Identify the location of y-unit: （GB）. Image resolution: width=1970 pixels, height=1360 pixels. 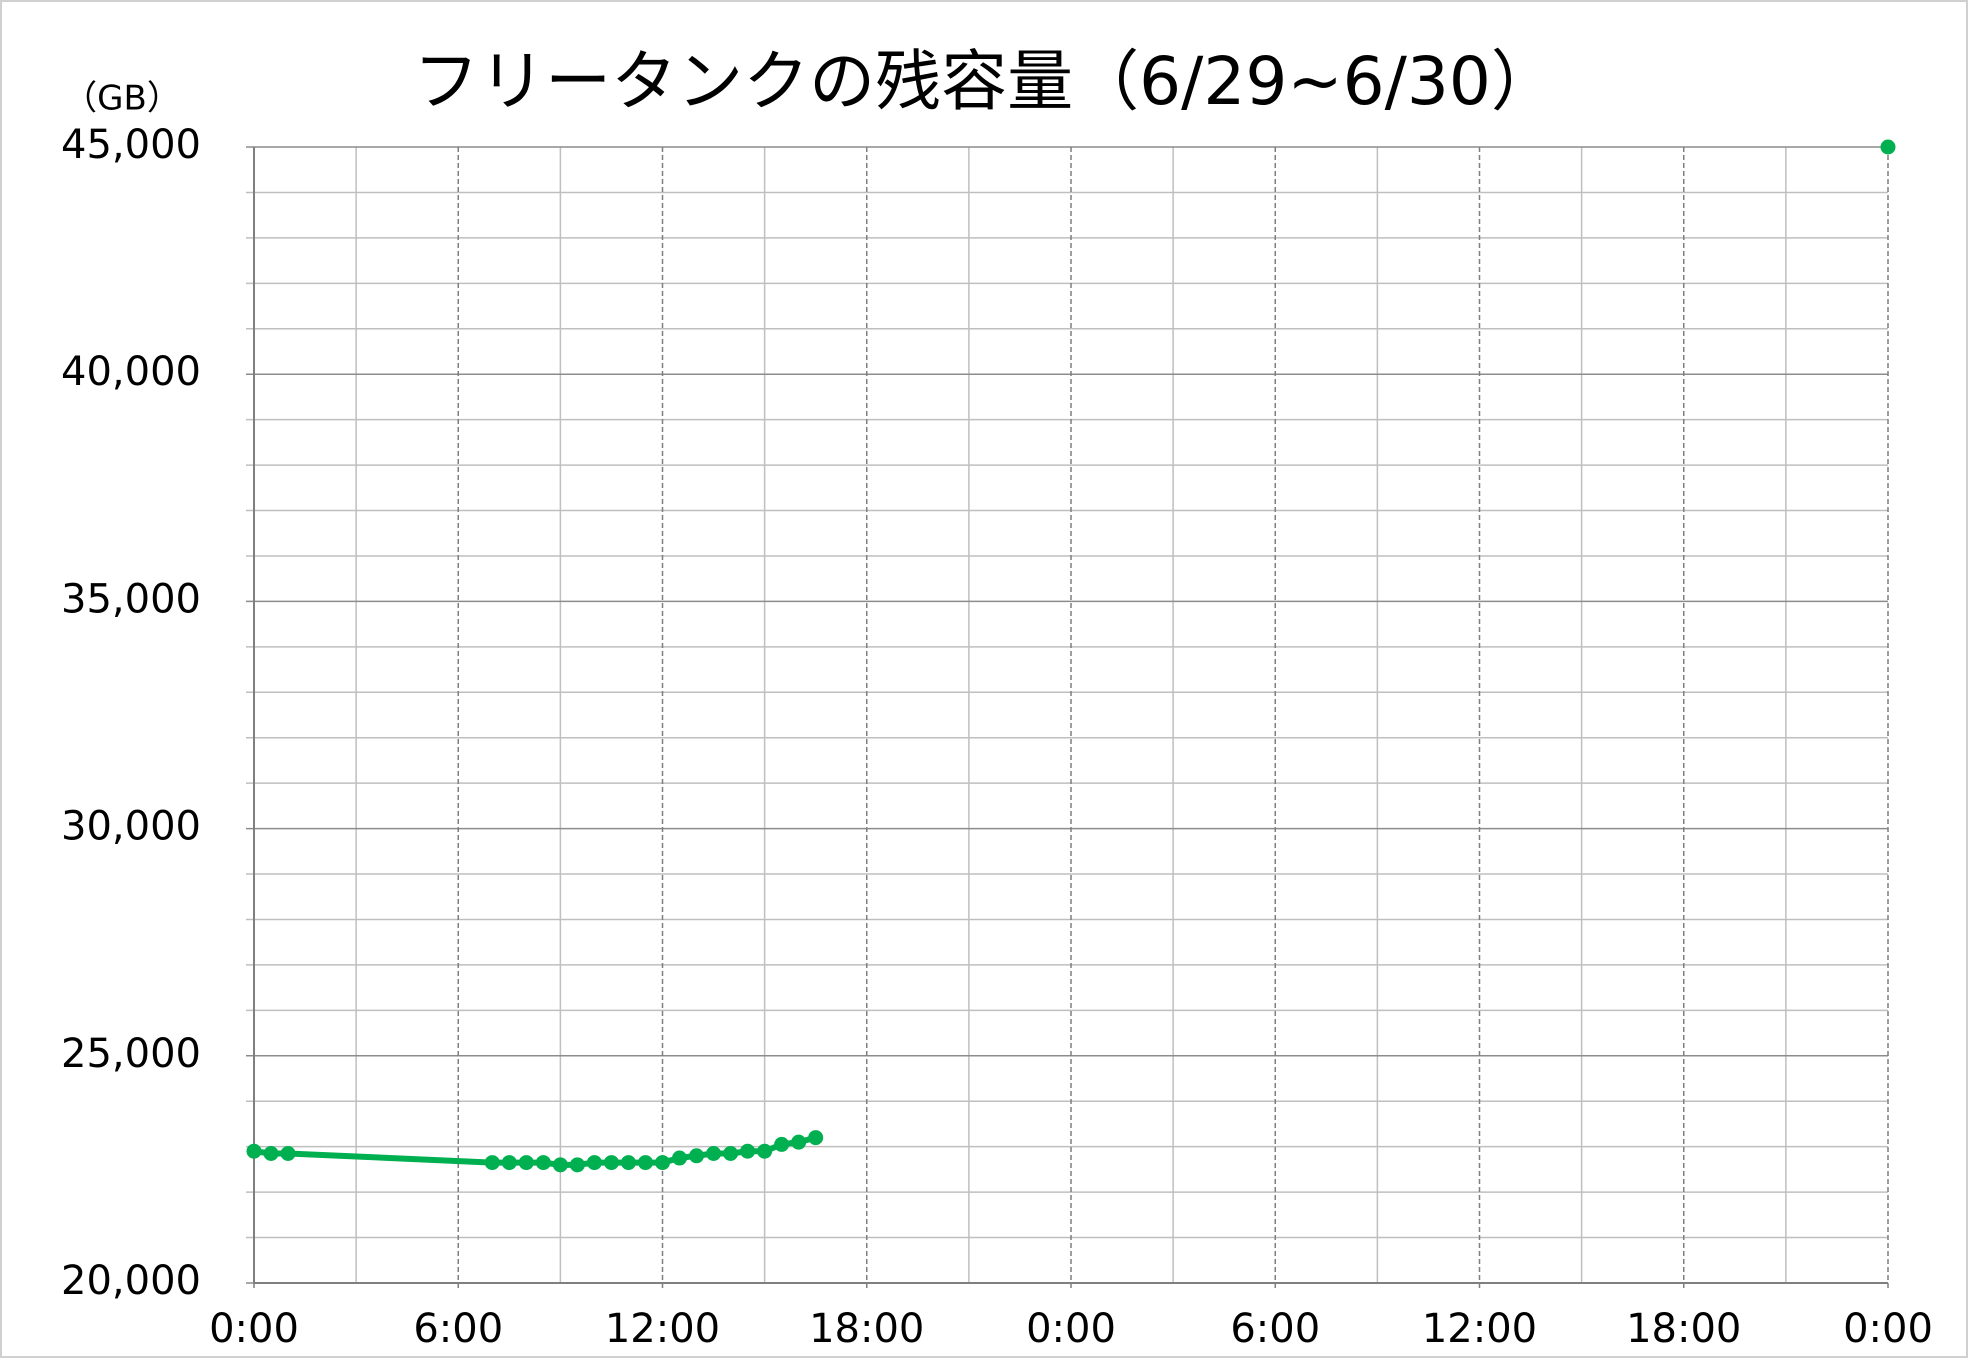
(122, 99).